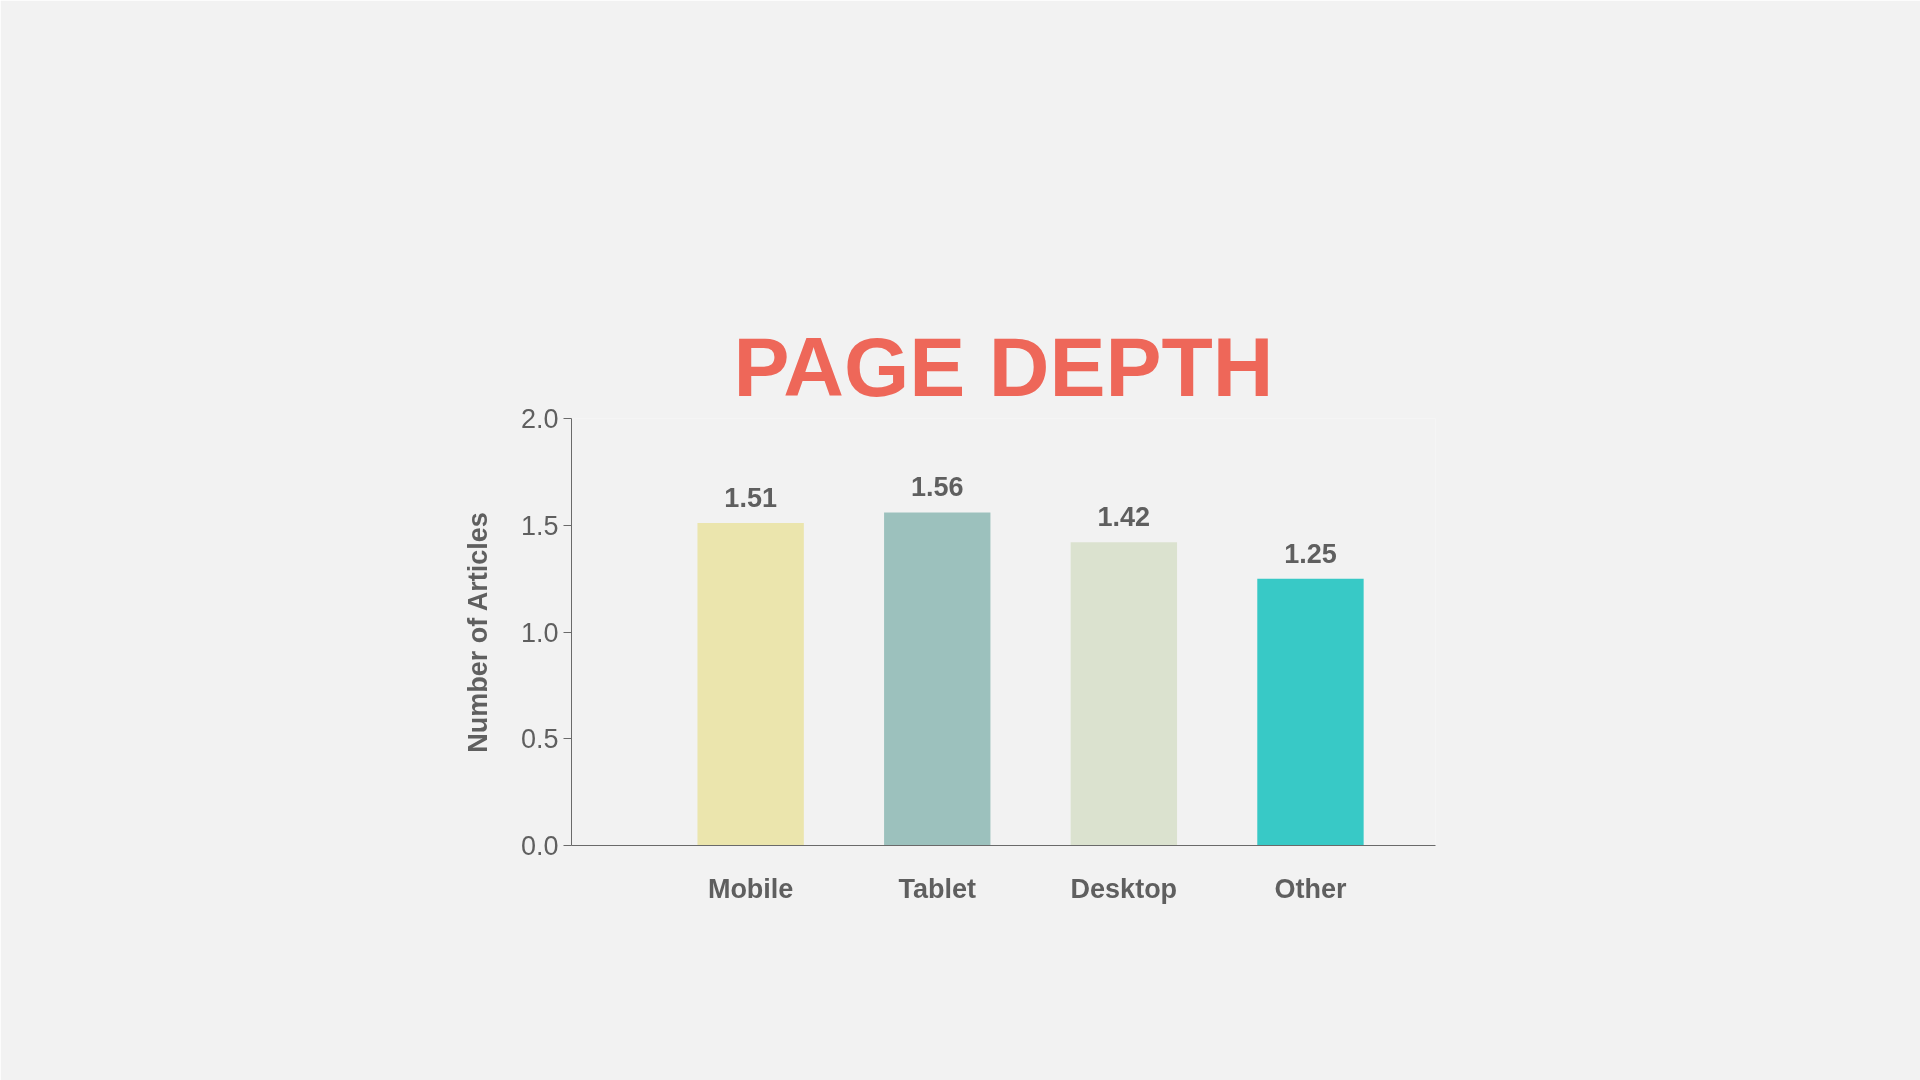 Image resolution: width=1920 pixels, height=1080 pixels. Describe the element at coordinates (539, 525) in the screenshot. I see `y-tick-label: 1.5` at that location.